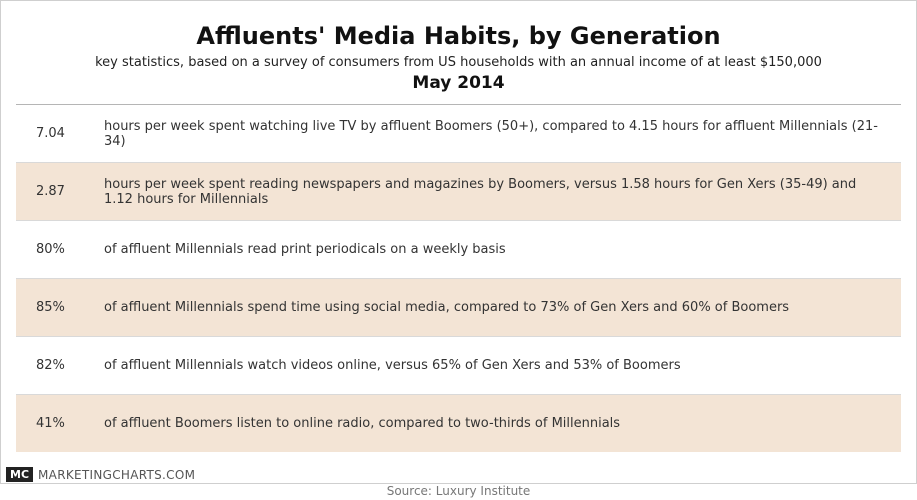 This screenshot has width=917, height=500. Describe the element at coordinates (50, 133) in the screenshot. I see `stat-value: 7.04` at that location.